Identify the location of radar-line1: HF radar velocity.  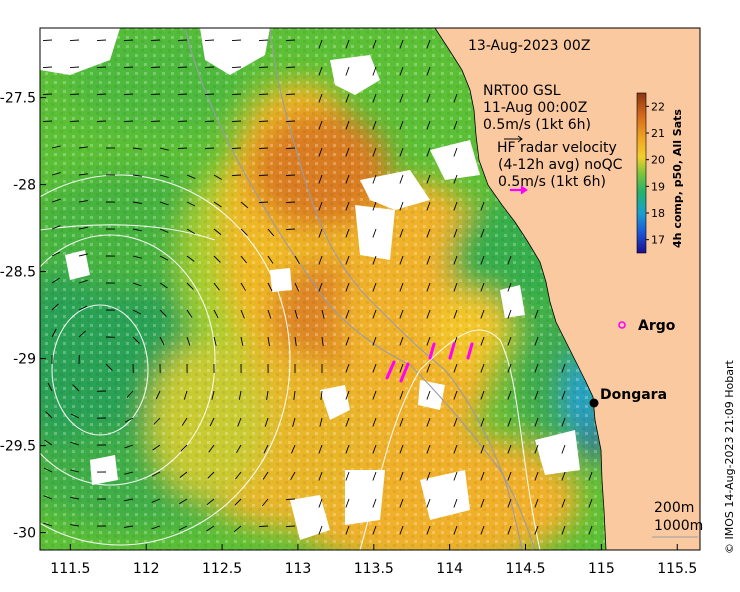
(557, 148).